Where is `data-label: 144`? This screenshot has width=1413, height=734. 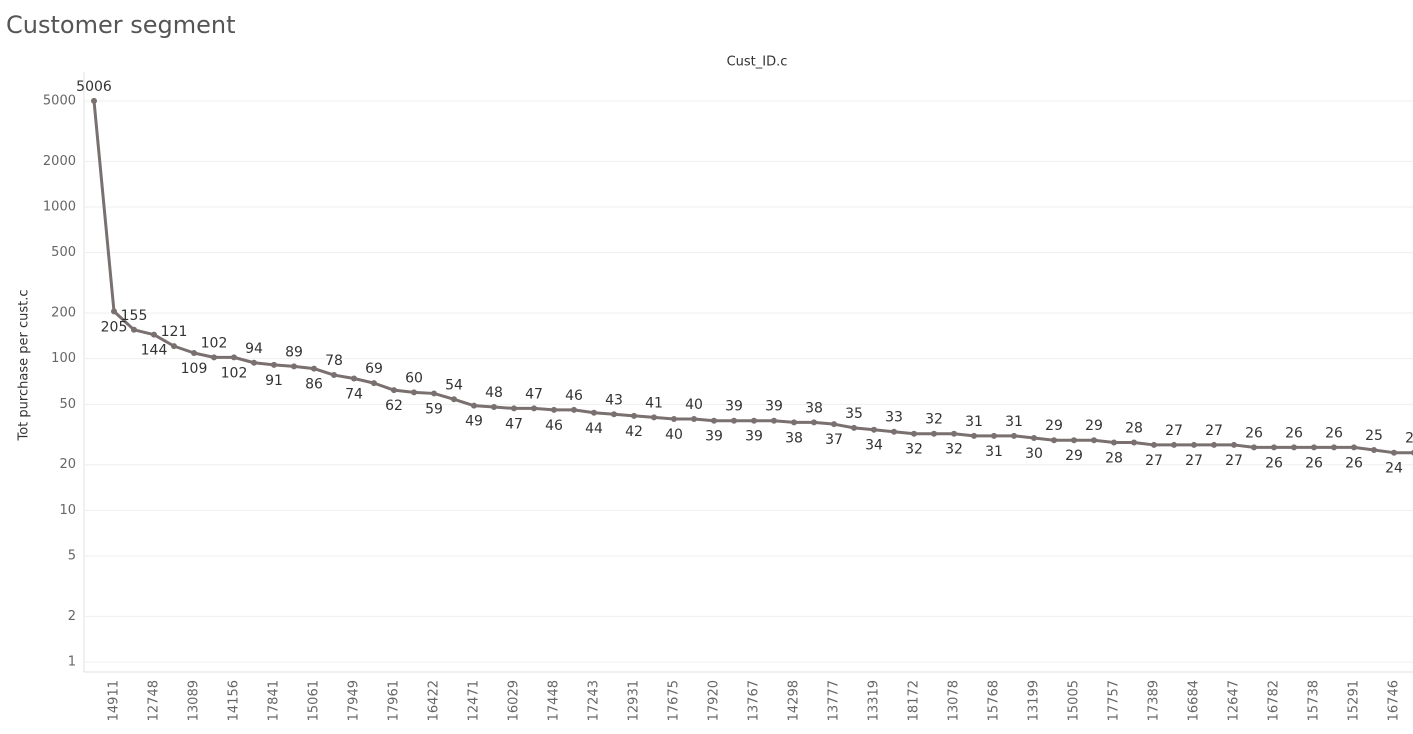
data-label: 144 is located at coordinates (154, 351).